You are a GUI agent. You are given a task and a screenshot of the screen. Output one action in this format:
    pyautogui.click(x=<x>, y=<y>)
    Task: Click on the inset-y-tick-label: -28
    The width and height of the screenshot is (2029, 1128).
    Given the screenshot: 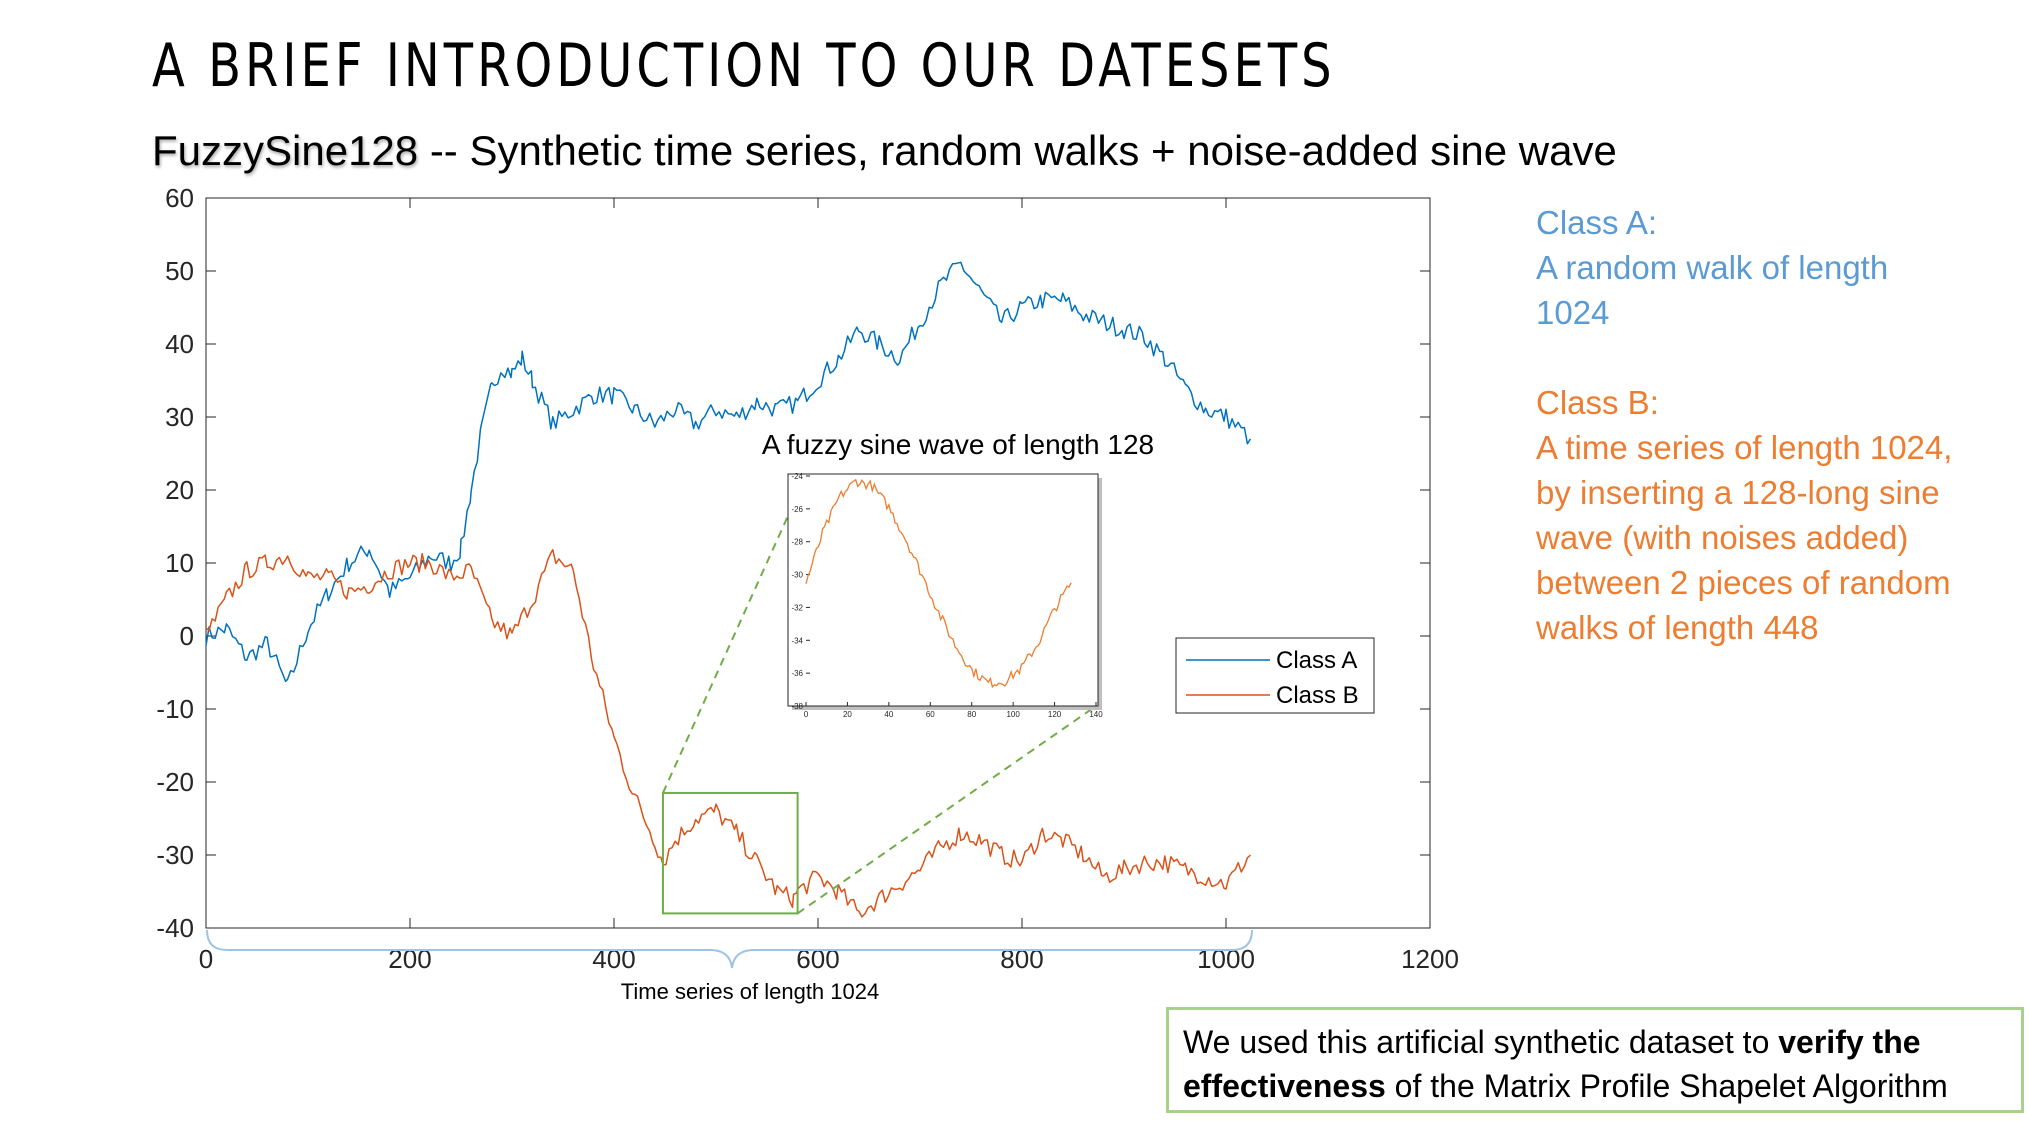 What is the action you would take?
    pyautogui.click(x=797, y=542)
    